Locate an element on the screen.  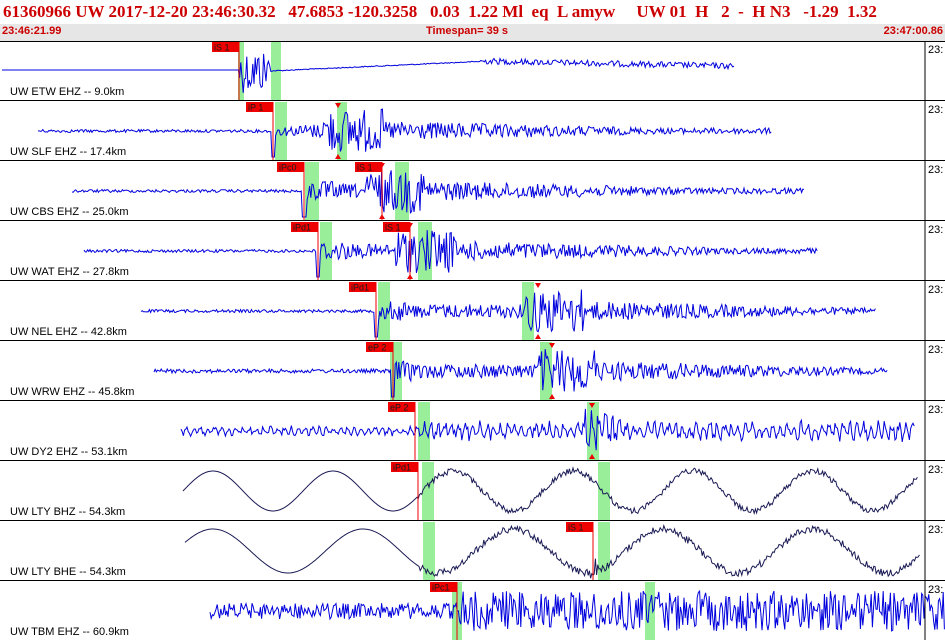
trace-row: eP 2 UW WRW EHZ -- 45.8km 23: is located at coordinates (472, 371).